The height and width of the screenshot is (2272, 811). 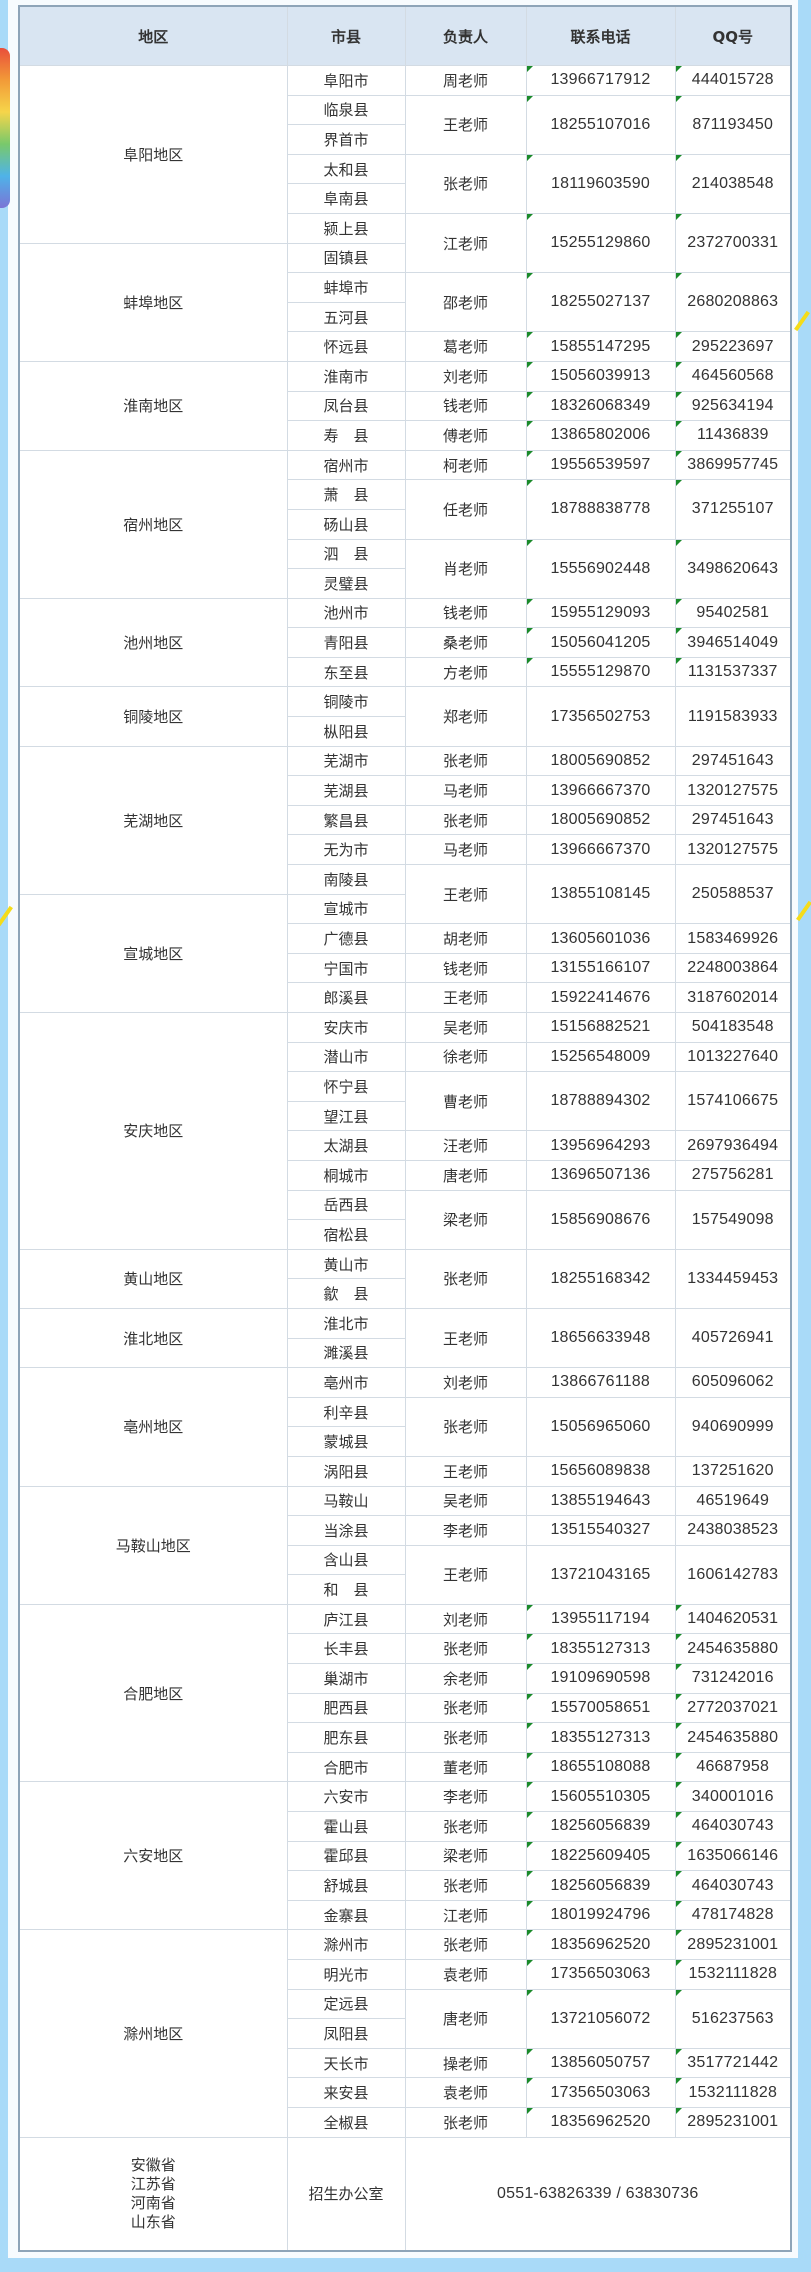 What do you see at coordinates (153, 2194) in the screenshot?
I see `footer-provinces: 安徽省 江苏省 河南省 山东省` at bounding box center [153, 2194].